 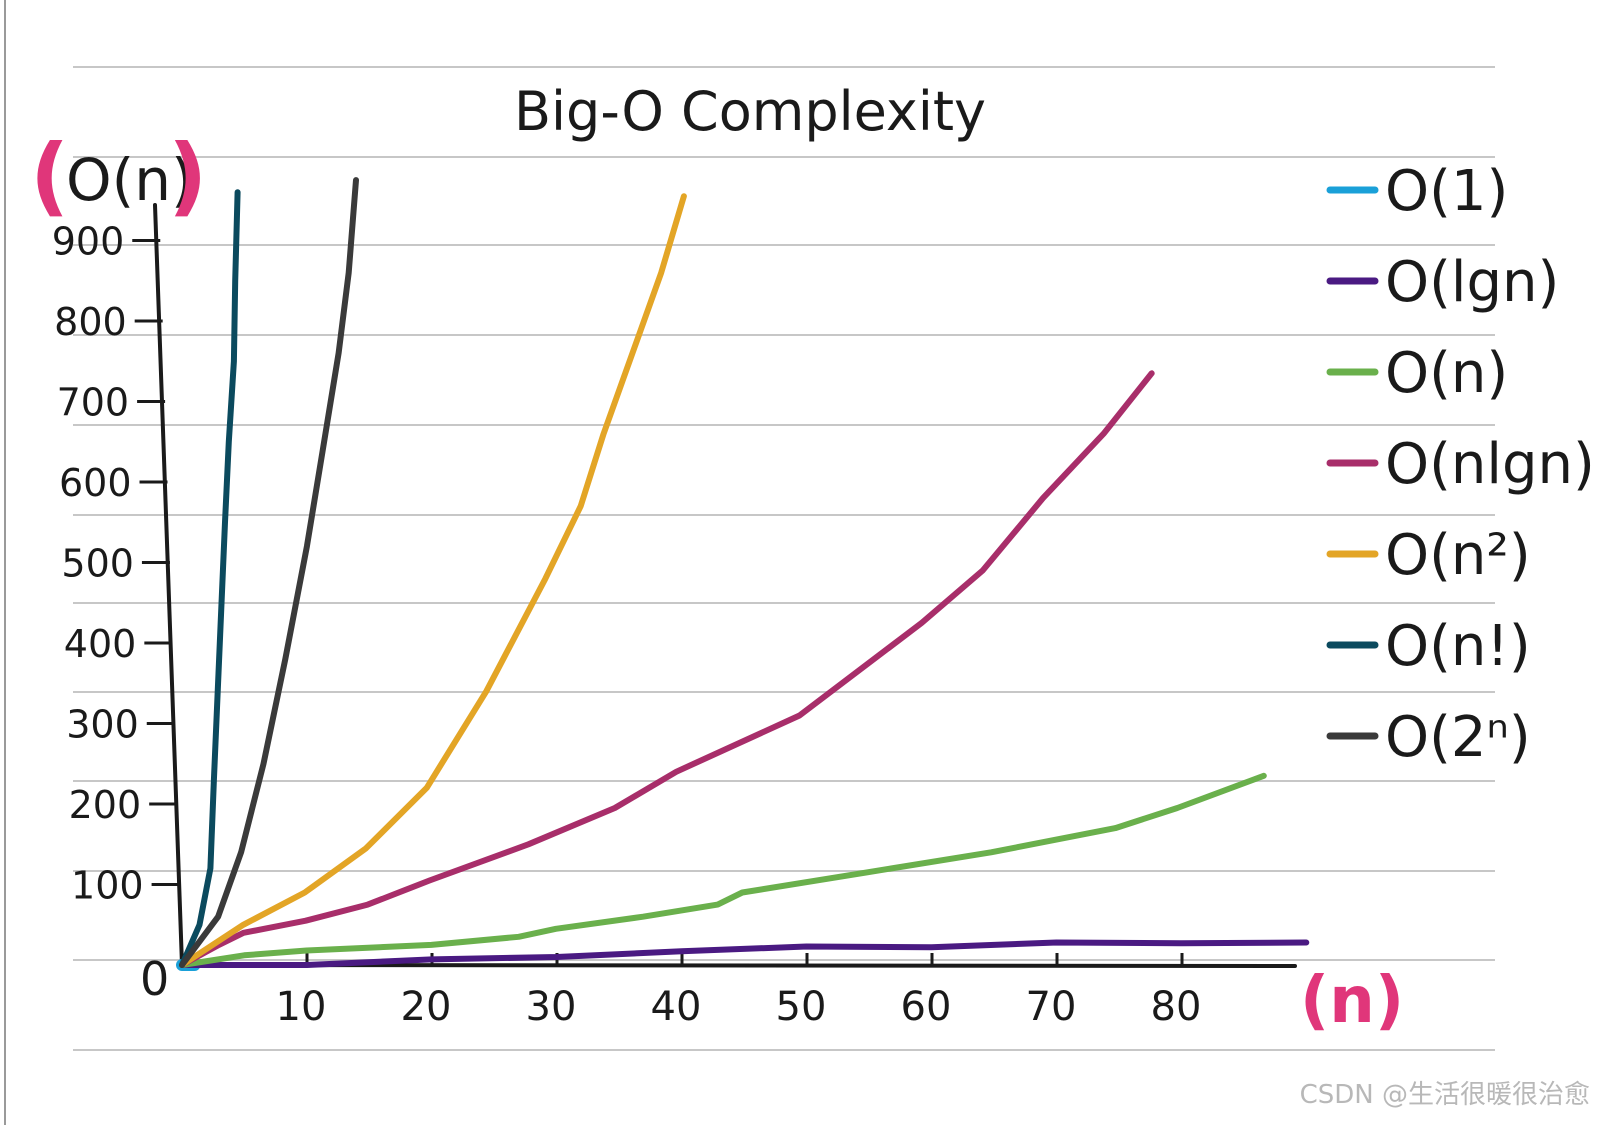 What do you see at coordinates (1444, 1095) in the screenshot?
I see `watermark: CSDN @生活很暖很治愈` at bounding box center [1444, 1095].